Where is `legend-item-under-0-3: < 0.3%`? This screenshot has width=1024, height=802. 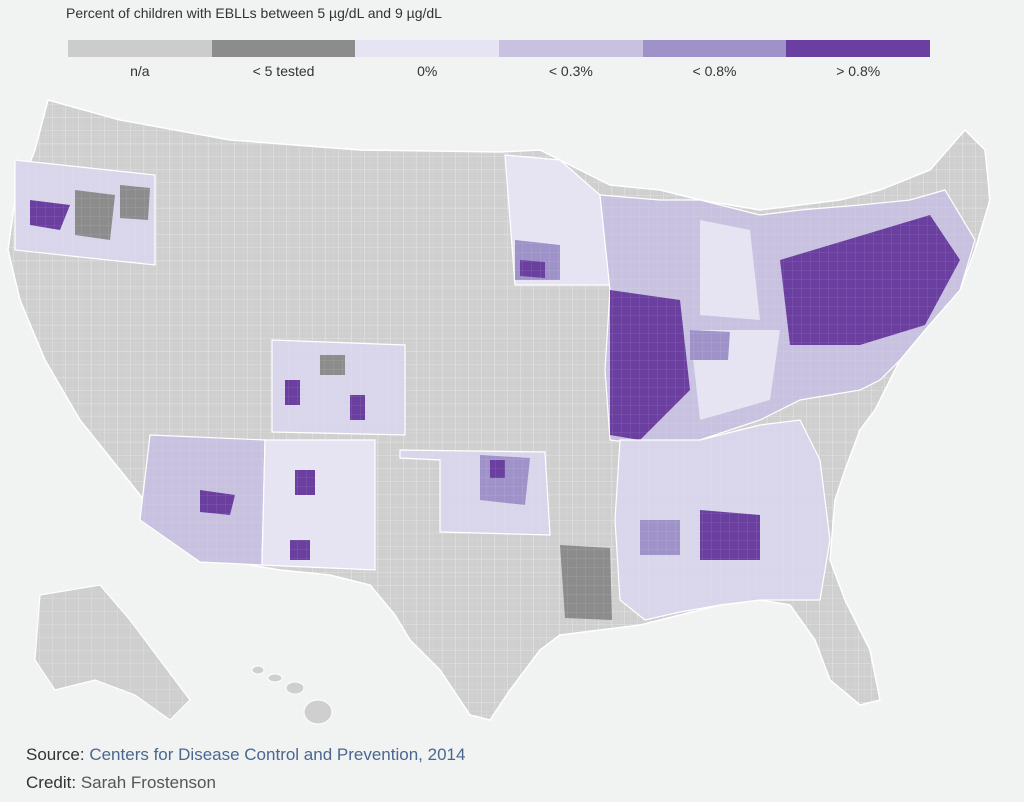 legend-item-under-0-3: < 0.3% is located at coordinates (571, 63).